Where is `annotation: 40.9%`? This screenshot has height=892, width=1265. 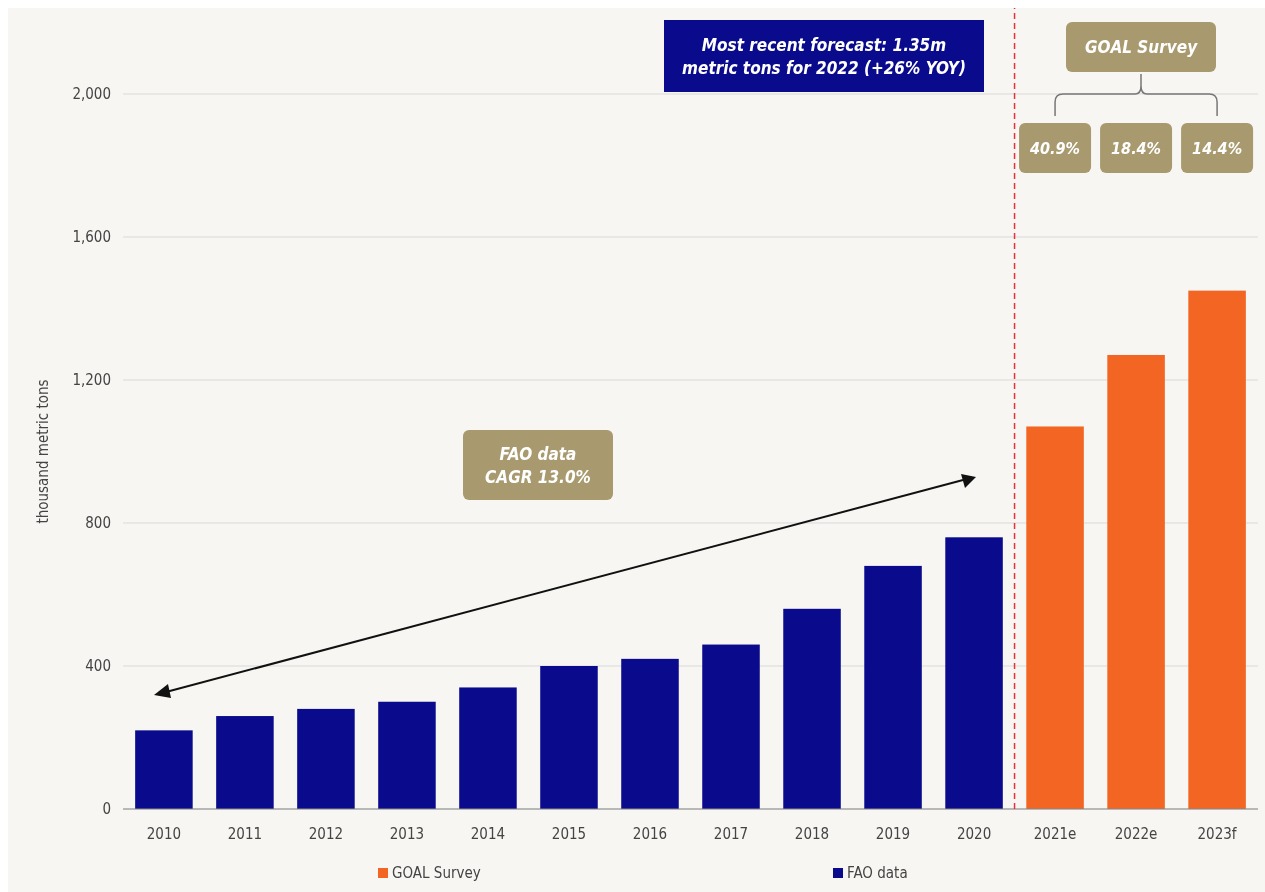
annotation: 40.9% is located at coordinates (1055, 148).